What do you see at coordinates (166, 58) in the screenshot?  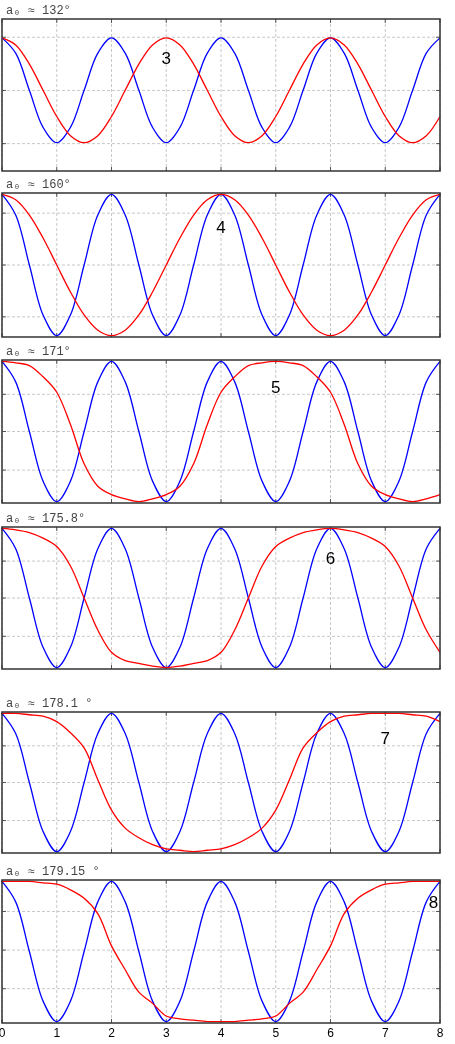 I see `annotation: 3` at bounding box center [166, 58].